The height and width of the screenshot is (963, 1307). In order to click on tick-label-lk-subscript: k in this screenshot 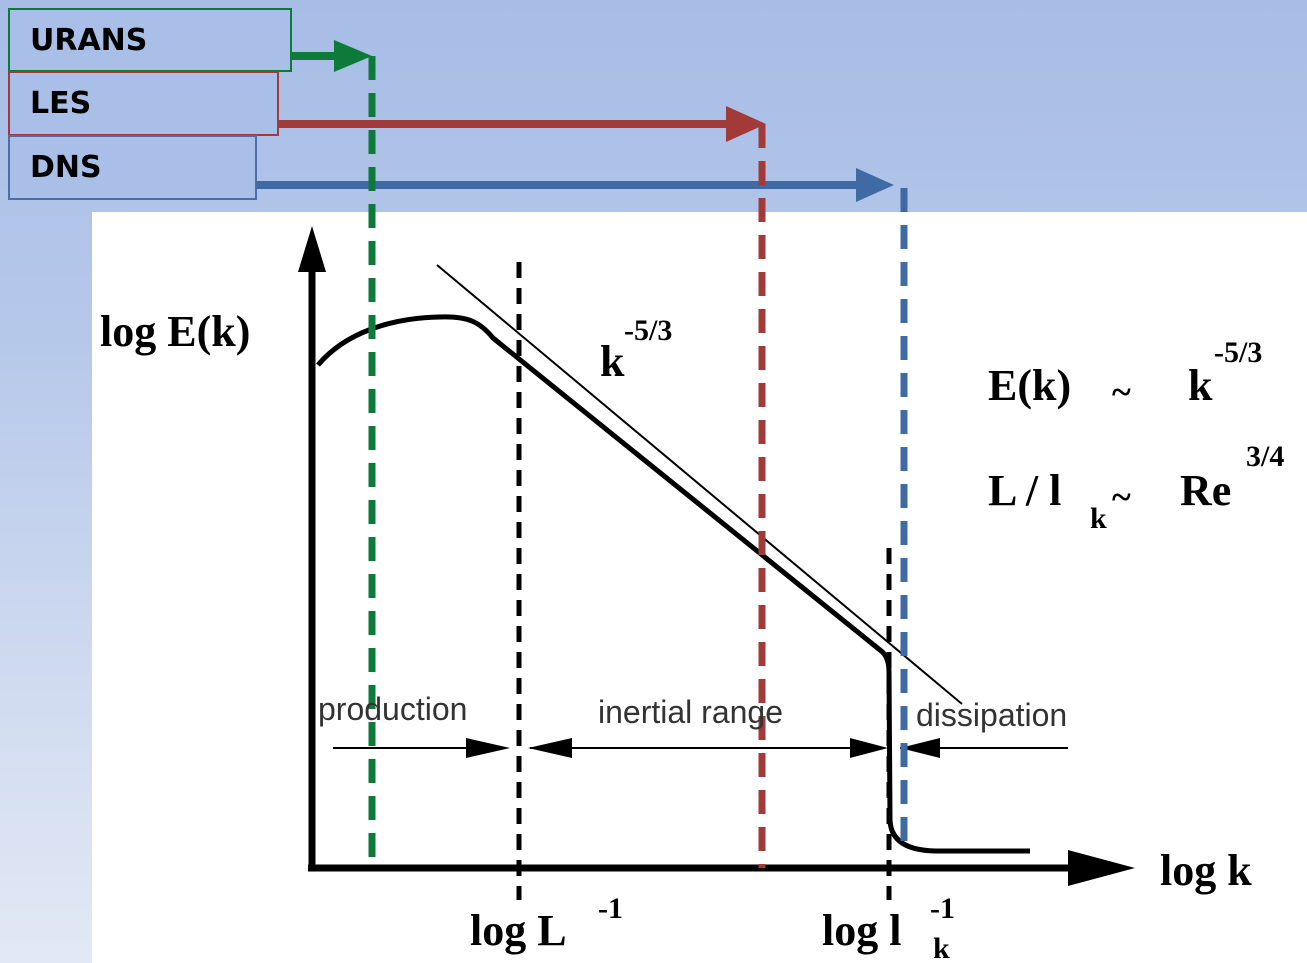, I will do `click(941, 947)`.